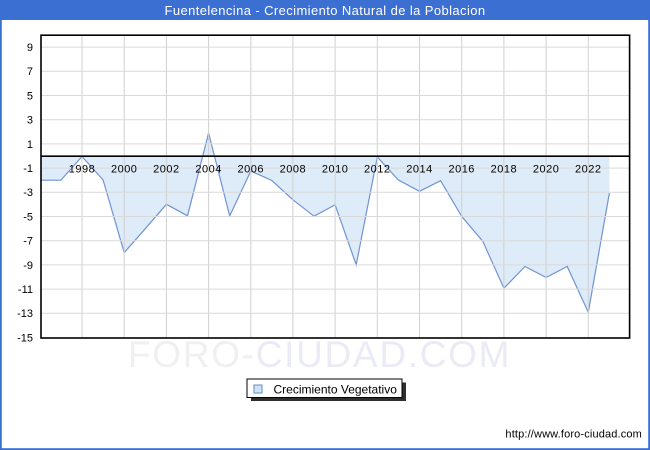 The height and width of the screenshot is (450, 650). Describe the element at coordinates (588, 170) in the screenshot. I see `svg-text: 2022` at that location.